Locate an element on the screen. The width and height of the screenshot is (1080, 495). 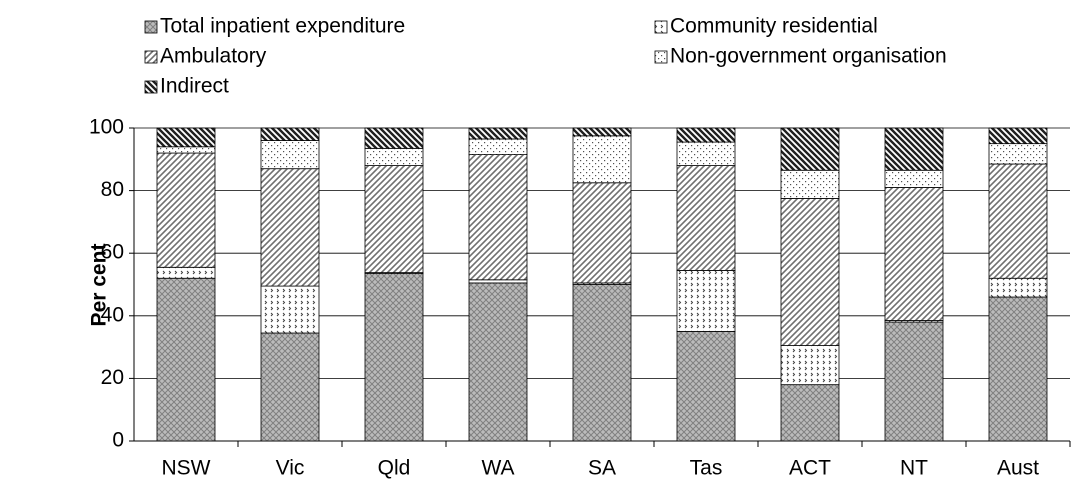
x-tick-label: WA is located at coordinates (497, 468).